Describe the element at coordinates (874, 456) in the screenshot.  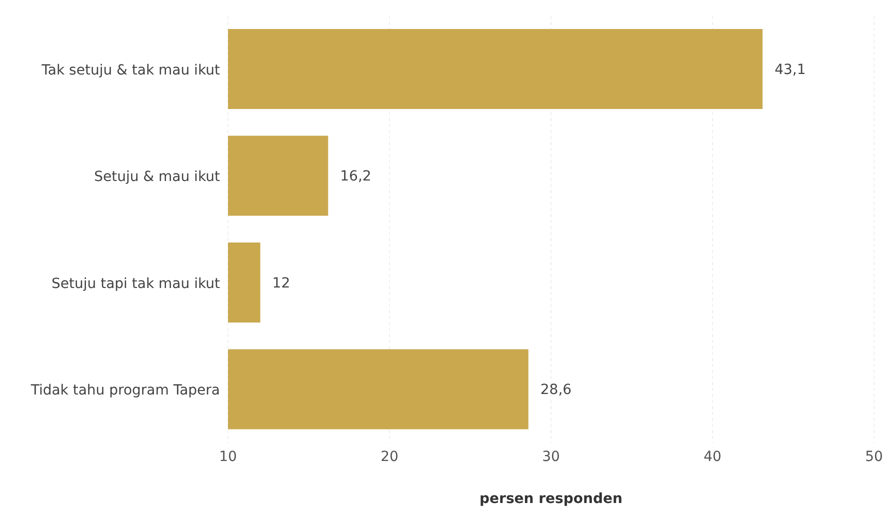
I see `x-tick-label: 50` at that location.